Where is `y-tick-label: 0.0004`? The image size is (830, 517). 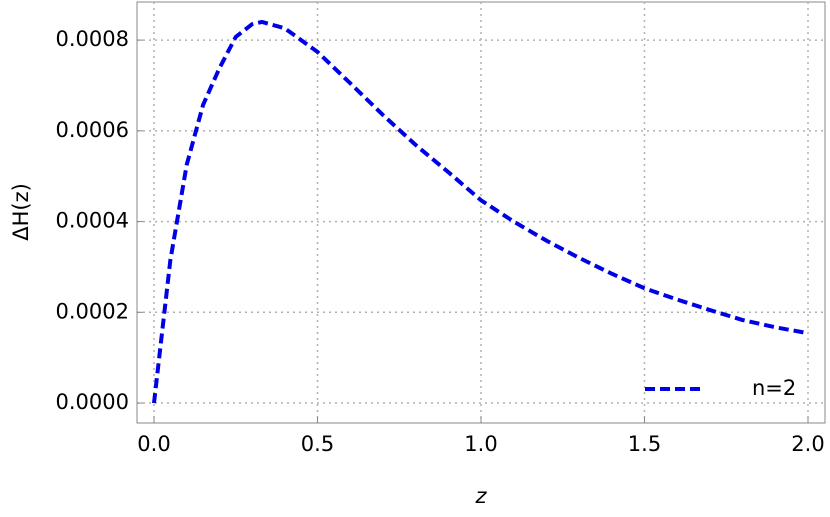
y-tick-label: 0.0004 is located at coordinates (92, 221).